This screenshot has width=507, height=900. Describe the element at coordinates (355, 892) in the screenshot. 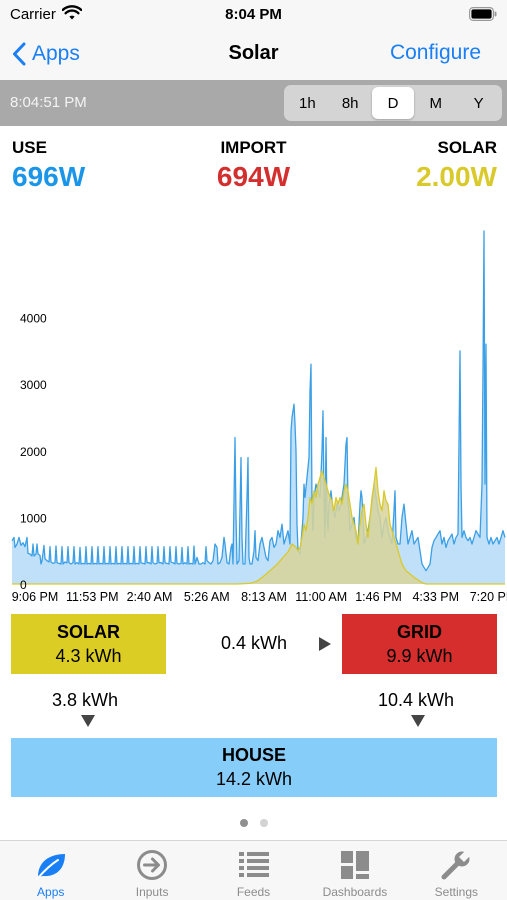

I see `tab-label: Dashboards` at that location.